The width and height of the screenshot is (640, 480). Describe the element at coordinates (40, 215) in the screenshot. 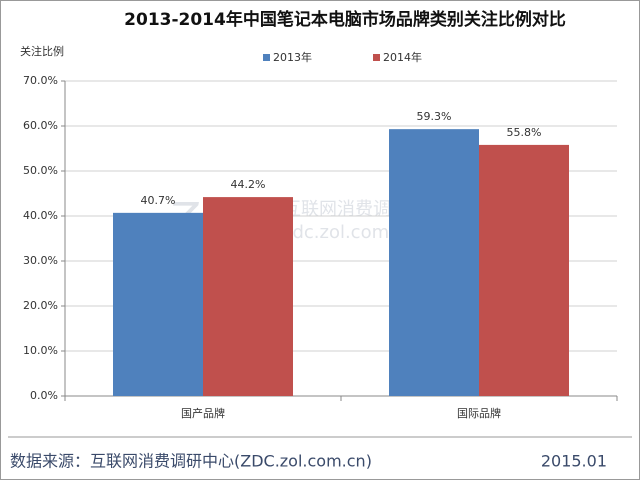

I see `y-tick-label: 40.0%` at that location.